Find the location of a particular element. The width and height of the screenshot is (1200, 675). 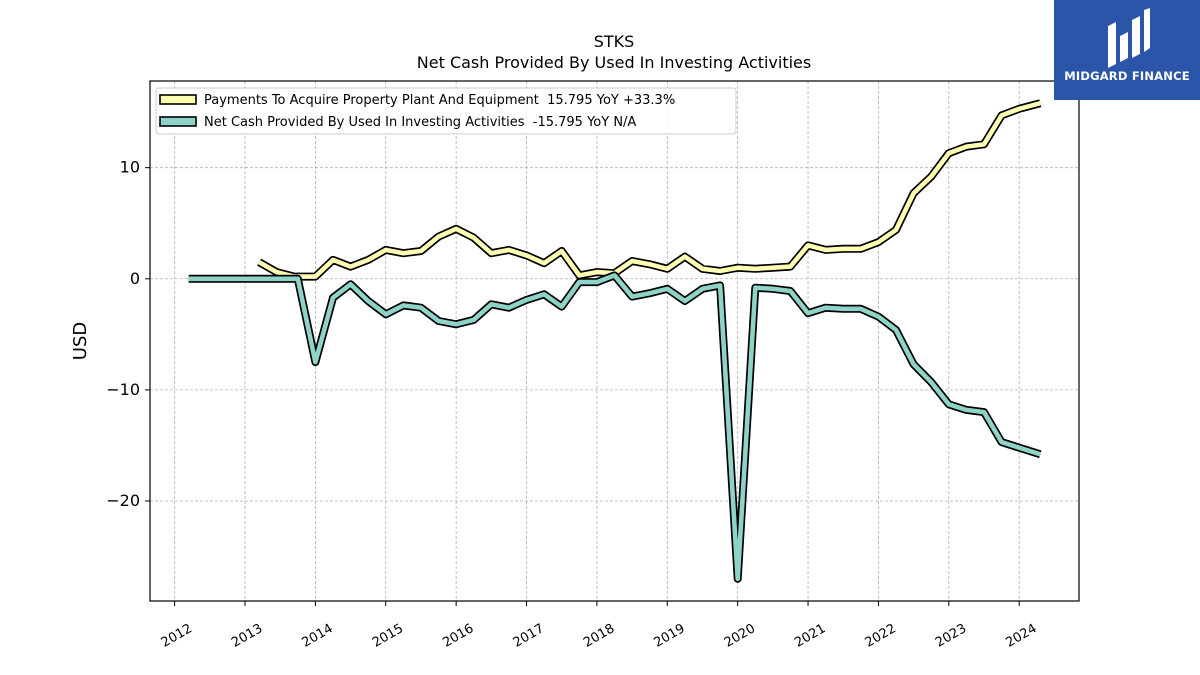

x-tick-label: 2015 is located at coordinates (388, 636).